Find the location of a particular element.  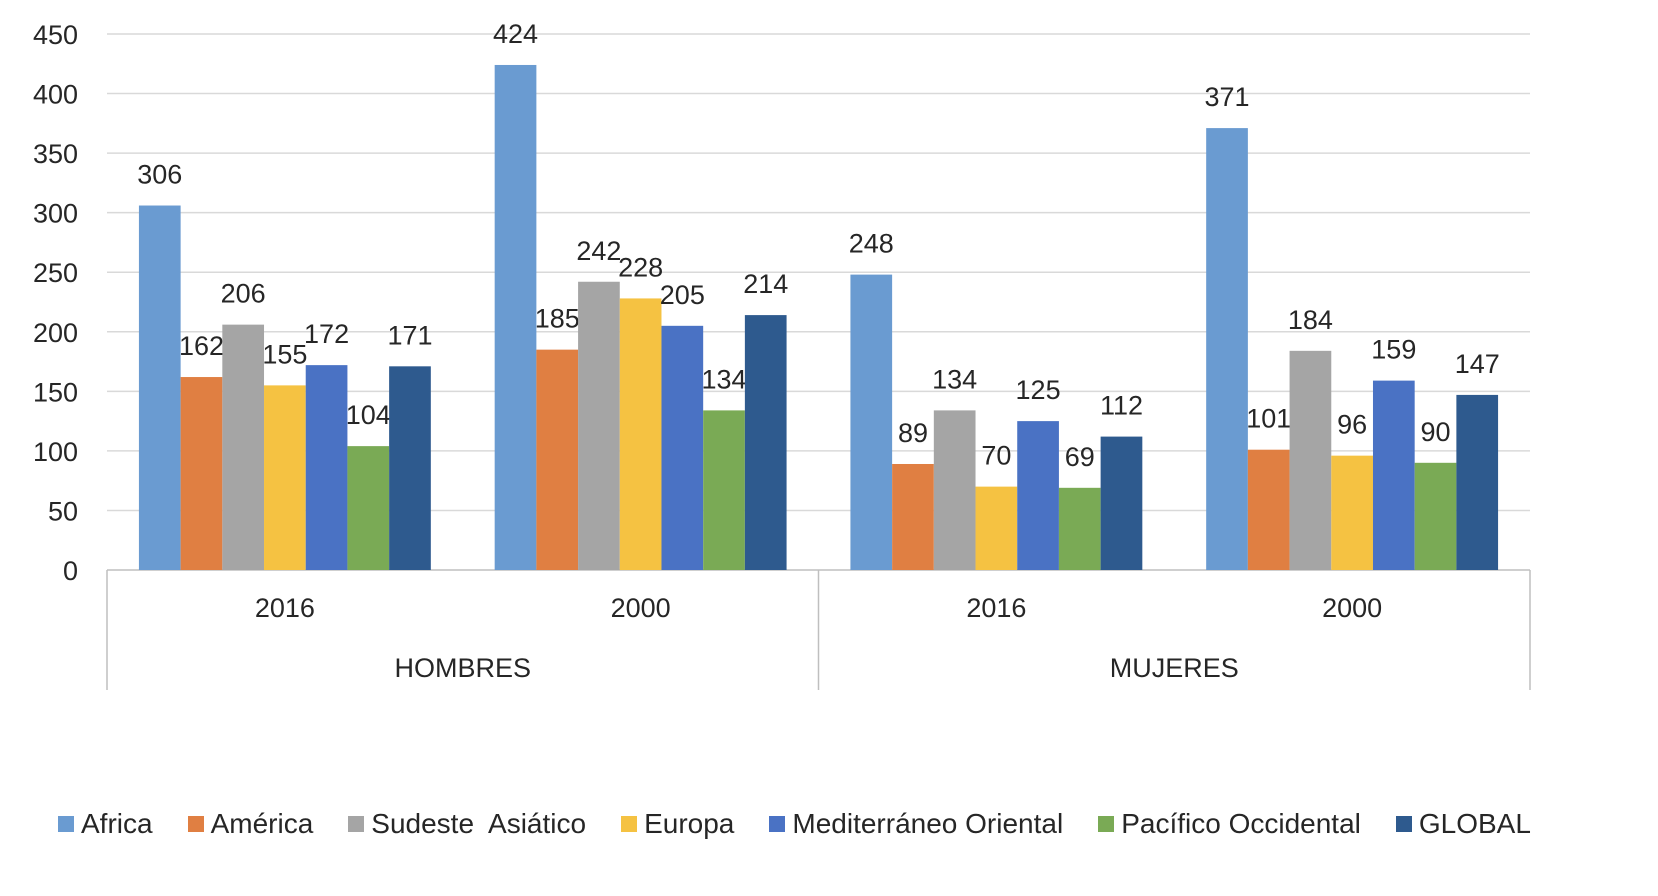

legend-item: Europa is located at coordinates (677, 824).